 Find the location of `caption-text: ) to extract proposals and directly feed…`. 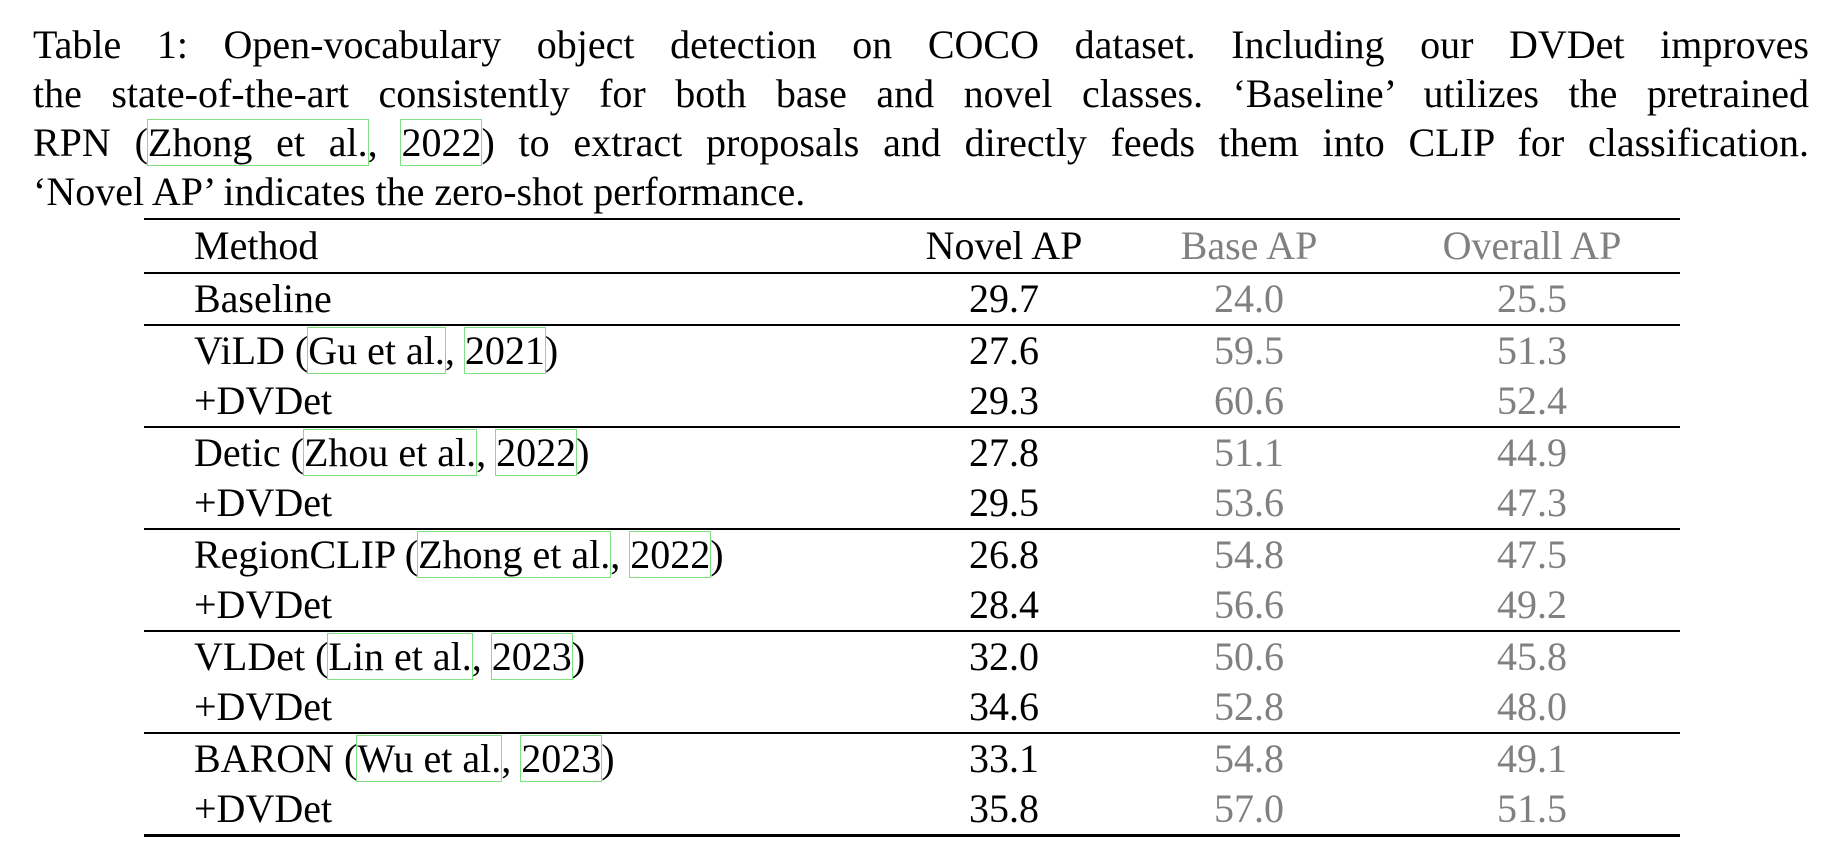

caption-text: ) to extract proposals and directly feed… is located at coordinates (1145, 142).